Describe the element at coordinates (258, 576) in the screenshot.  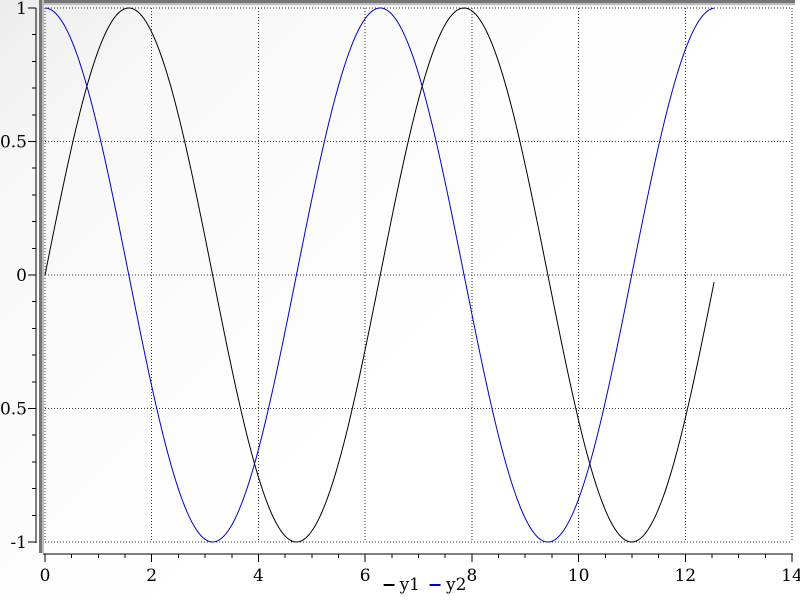
I see `x-tick-label: 4` at that location.